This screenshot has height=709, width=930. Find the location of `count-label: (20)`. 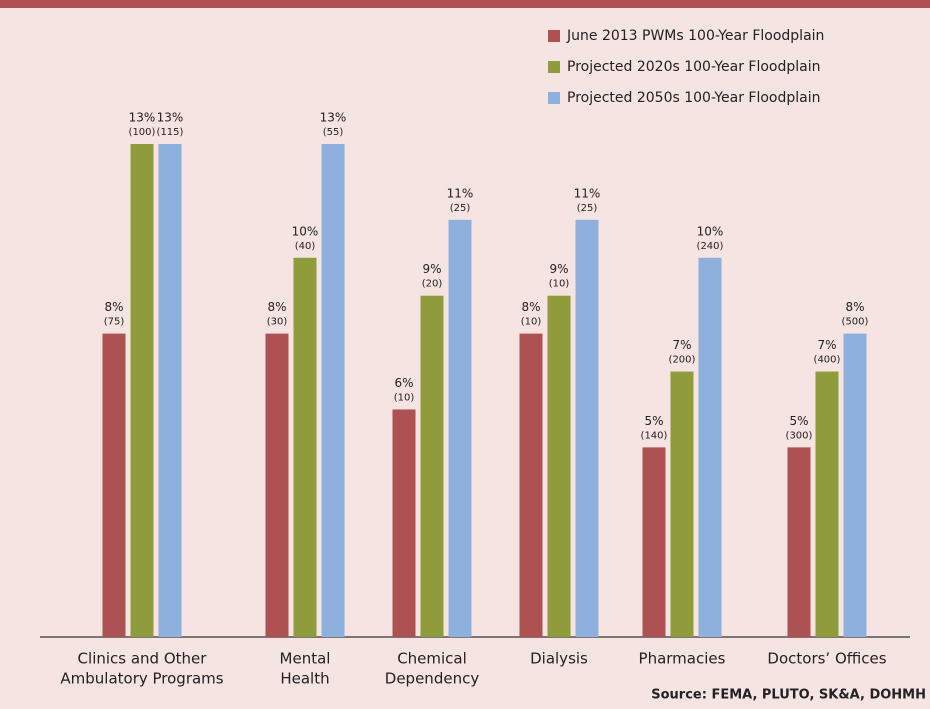

count-label: (20) is located at coordinates (432, 284).